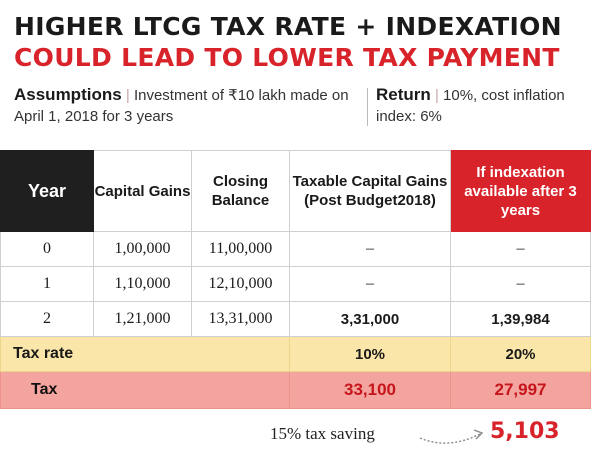 This screenshot has width=600, height=456. What do you see at coordinates (142, 191) in the screenshot?
I see `header-capital-gains: Capital Gains` at bounding box center [142, 191].